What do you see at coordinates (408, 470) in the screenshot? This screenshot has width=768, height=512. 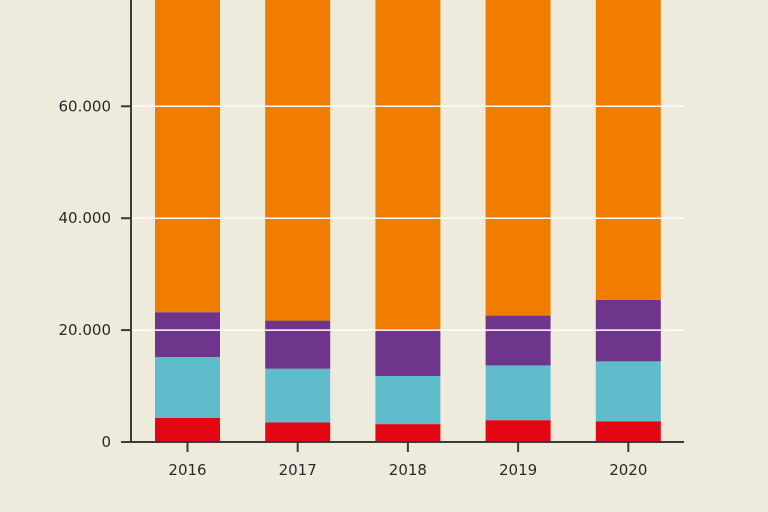 I see `x-tick-label-2018: 2018` at bounding box center [408, 470].